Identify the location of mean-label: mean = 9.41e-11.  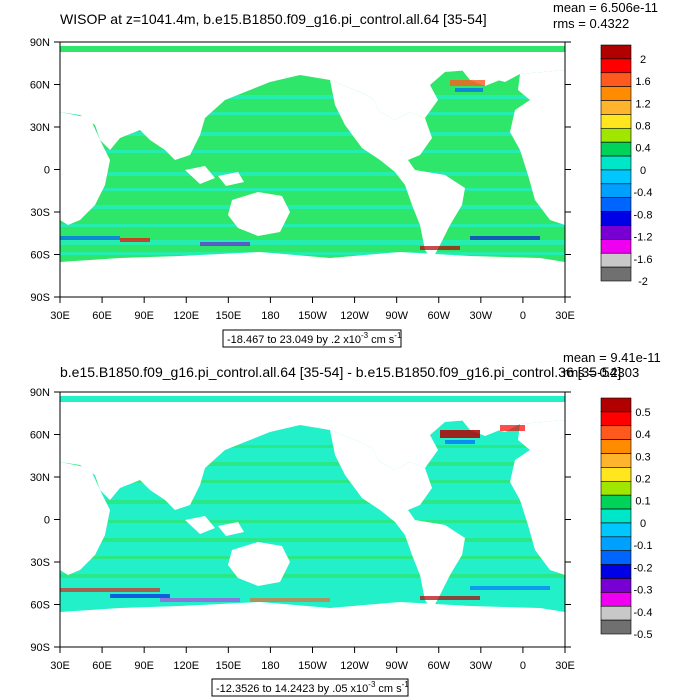
(612, 357).